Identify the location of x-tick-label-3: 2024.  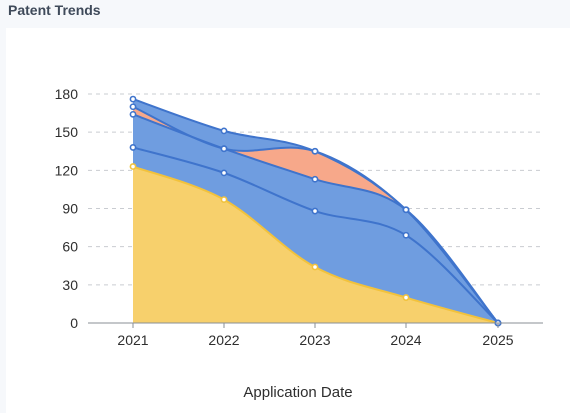
(405, 340).